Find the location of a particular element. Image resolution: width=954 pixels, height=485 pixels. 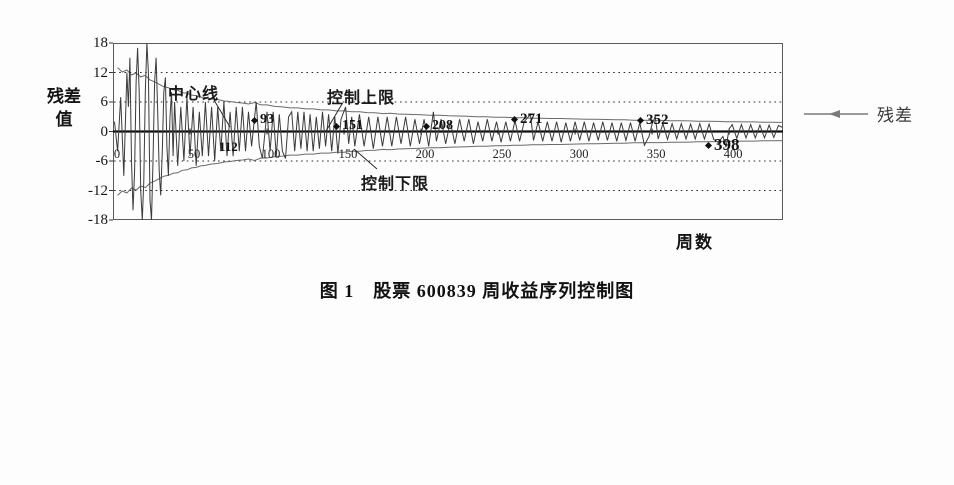

y-tick-label: 12 is located at coordinates (100, 72).